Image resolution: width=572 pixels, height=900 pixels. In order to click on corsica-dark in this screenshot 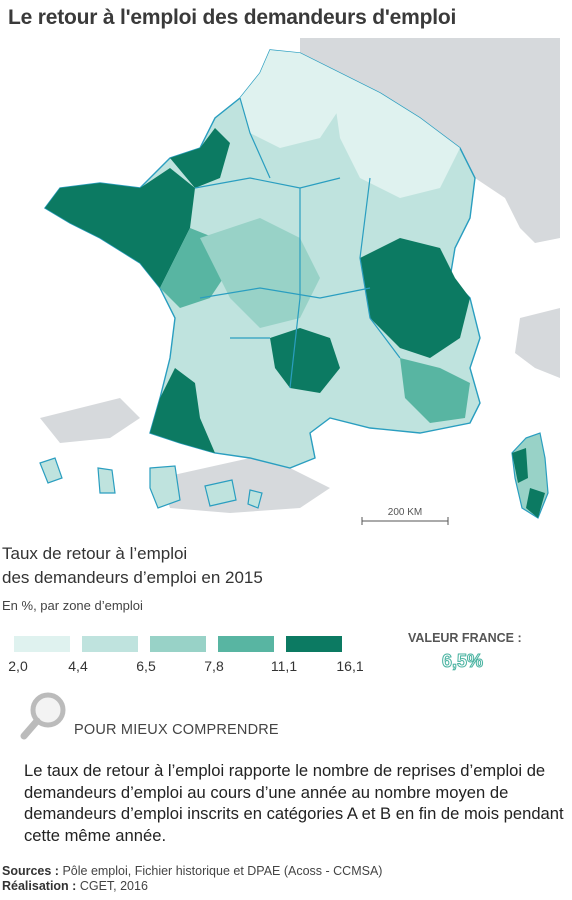, I will do `click(528, 483)`.